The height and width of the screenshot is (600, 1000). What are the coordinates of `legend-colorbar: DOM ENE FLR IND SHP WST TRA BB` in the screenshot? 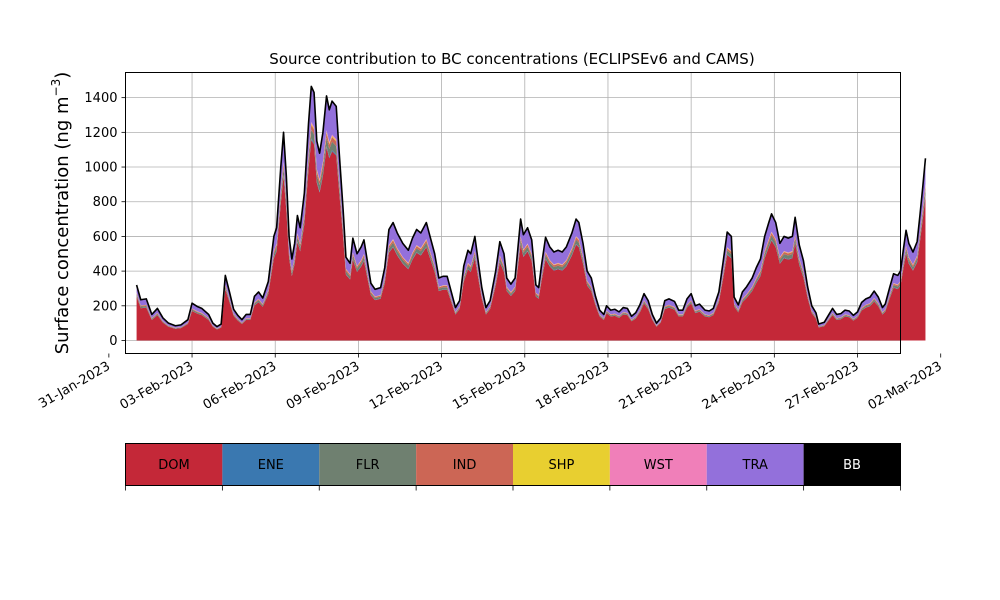 It's located at (513, 467).